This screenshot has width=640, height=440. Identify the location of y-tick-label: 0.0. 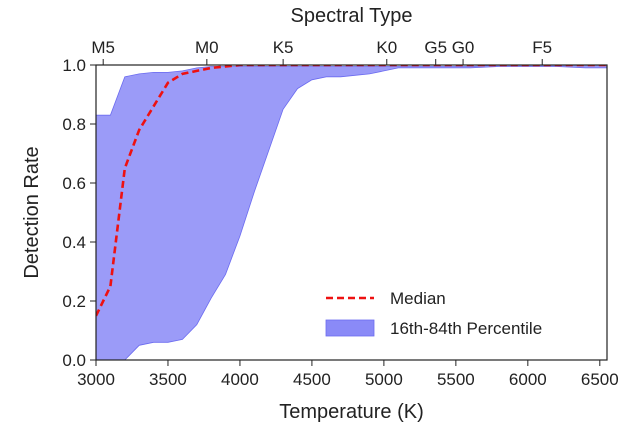
(74, 360).